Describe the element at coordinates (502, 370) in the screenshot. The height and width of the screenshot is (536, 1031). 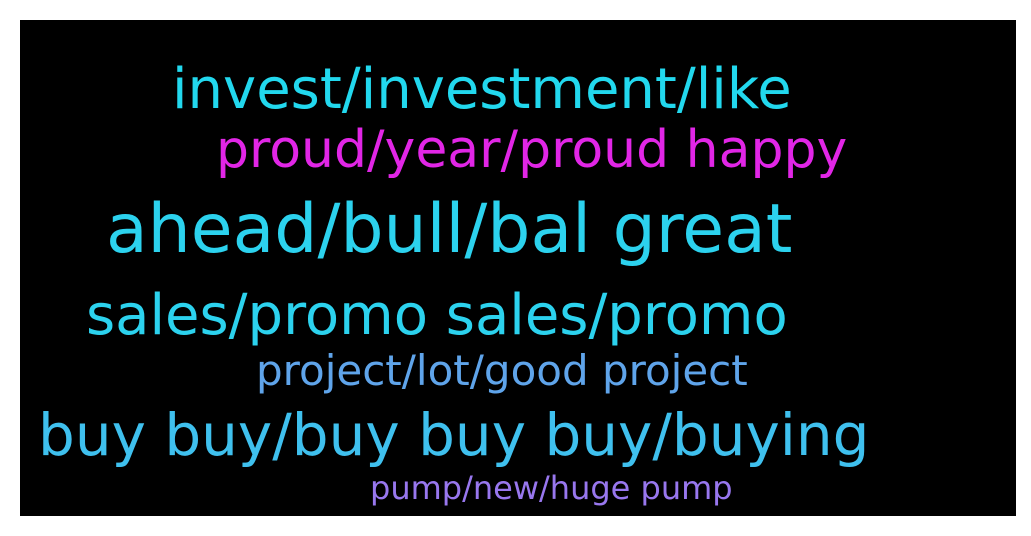
I see `word-project-lot-good-project: project/lot/good project` at that location.